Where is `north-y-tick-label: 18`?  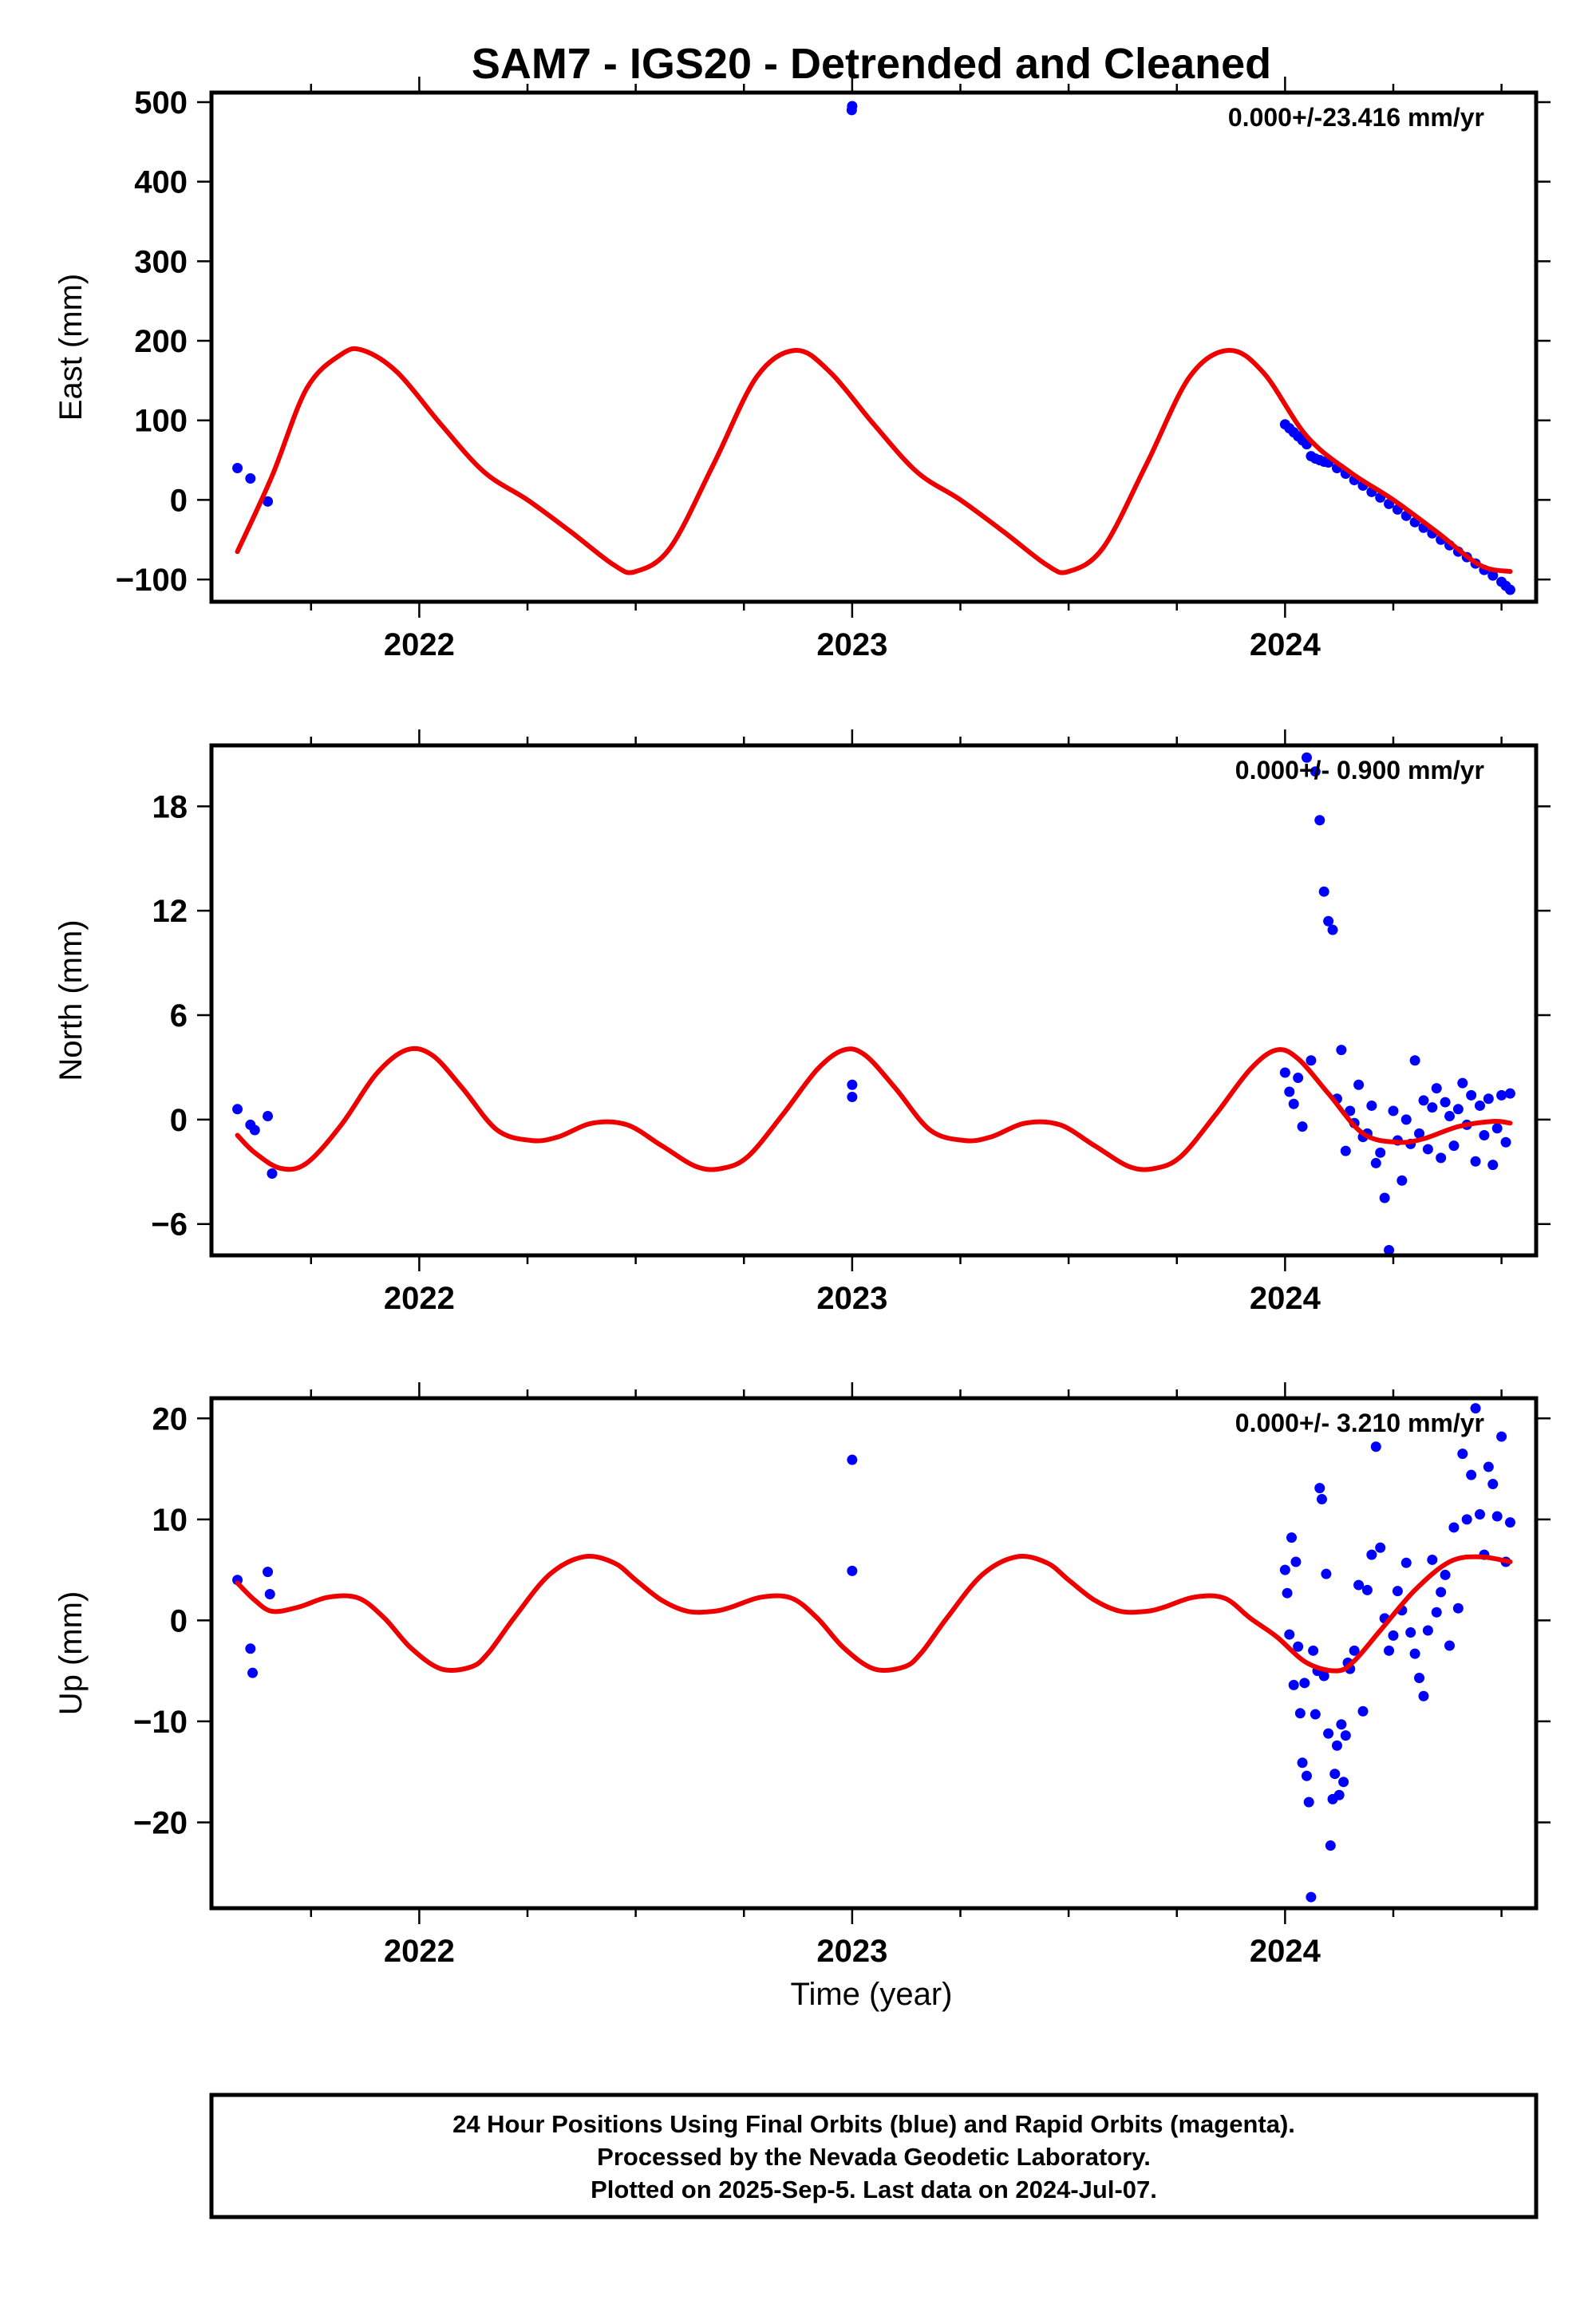
north-y-tick-label: 18 is located at coordinates (170, 806).